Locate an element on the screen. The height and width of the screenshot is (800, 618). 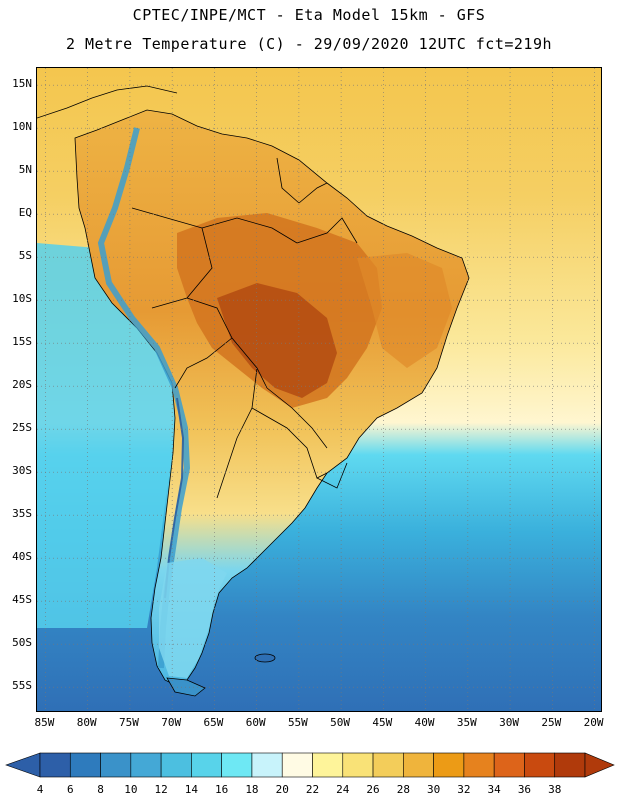
longitude-label: 50W is located at coordinates (340, 722).